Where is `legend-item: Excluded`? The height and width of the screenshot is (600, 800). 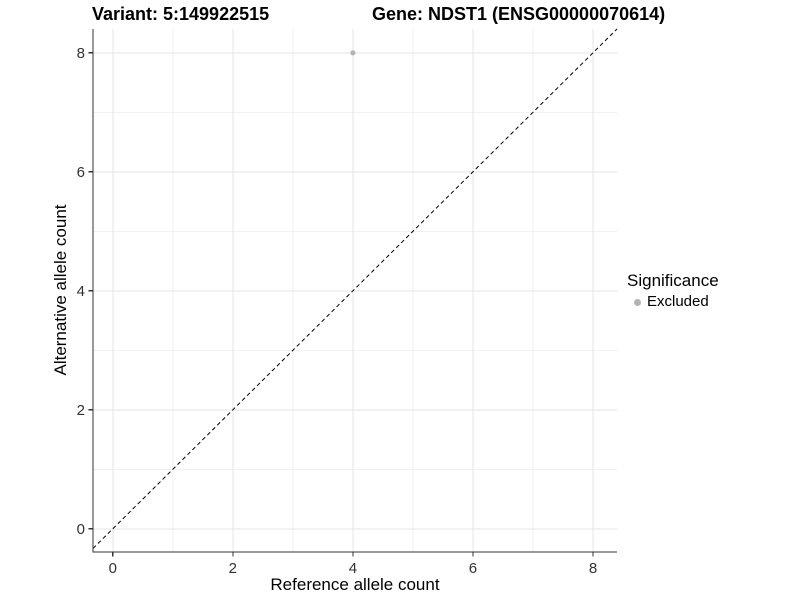
legend-item: Excluded is located at coordinates (673, 302).